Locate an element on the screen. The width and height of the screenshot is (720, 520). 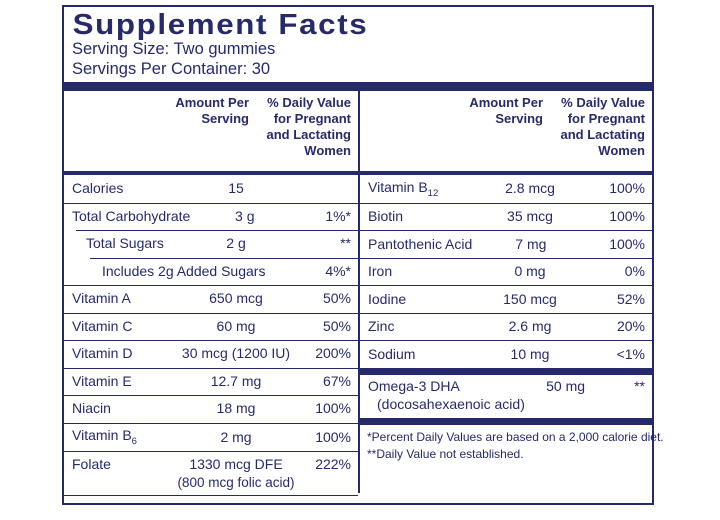
amount-value: 7 mg is located at coordinates (531, 243).